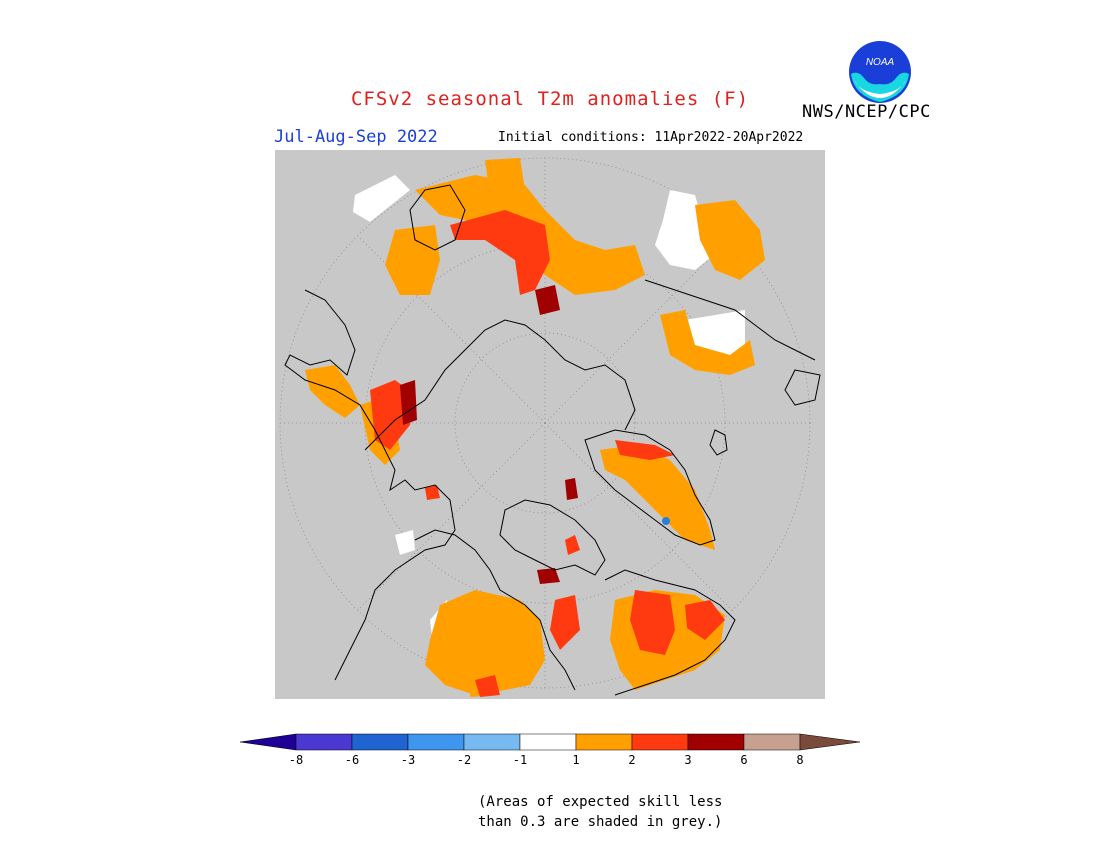 The height and width of the screenshot is (850, 1100). Describe the element at coordinates (356, 137) in the screenshot. I see `forecast-period: Jul-Aug-Sep 2022` at that location.